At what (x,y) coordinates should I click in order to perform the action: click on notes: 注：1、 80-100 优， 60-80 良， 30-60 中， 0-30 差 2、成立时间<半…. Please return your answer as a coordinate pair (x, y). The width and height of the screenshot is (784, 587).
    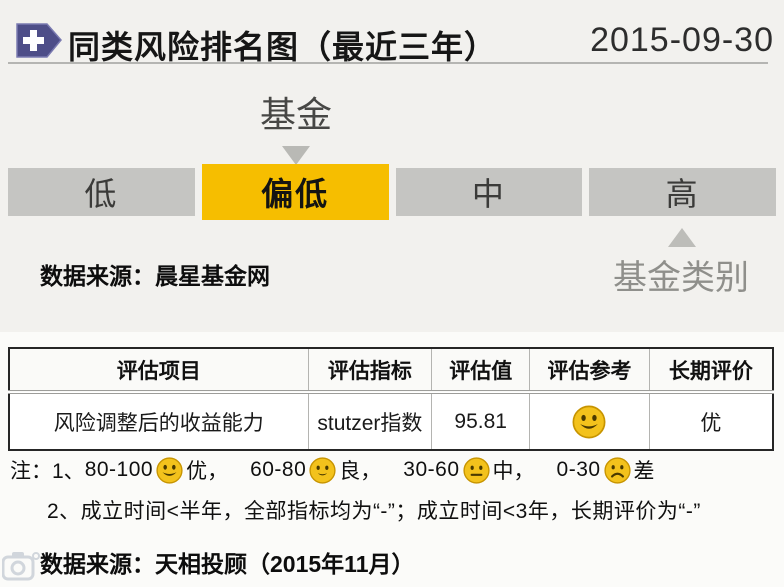
    Looking at the image, I should click on (355, 490).